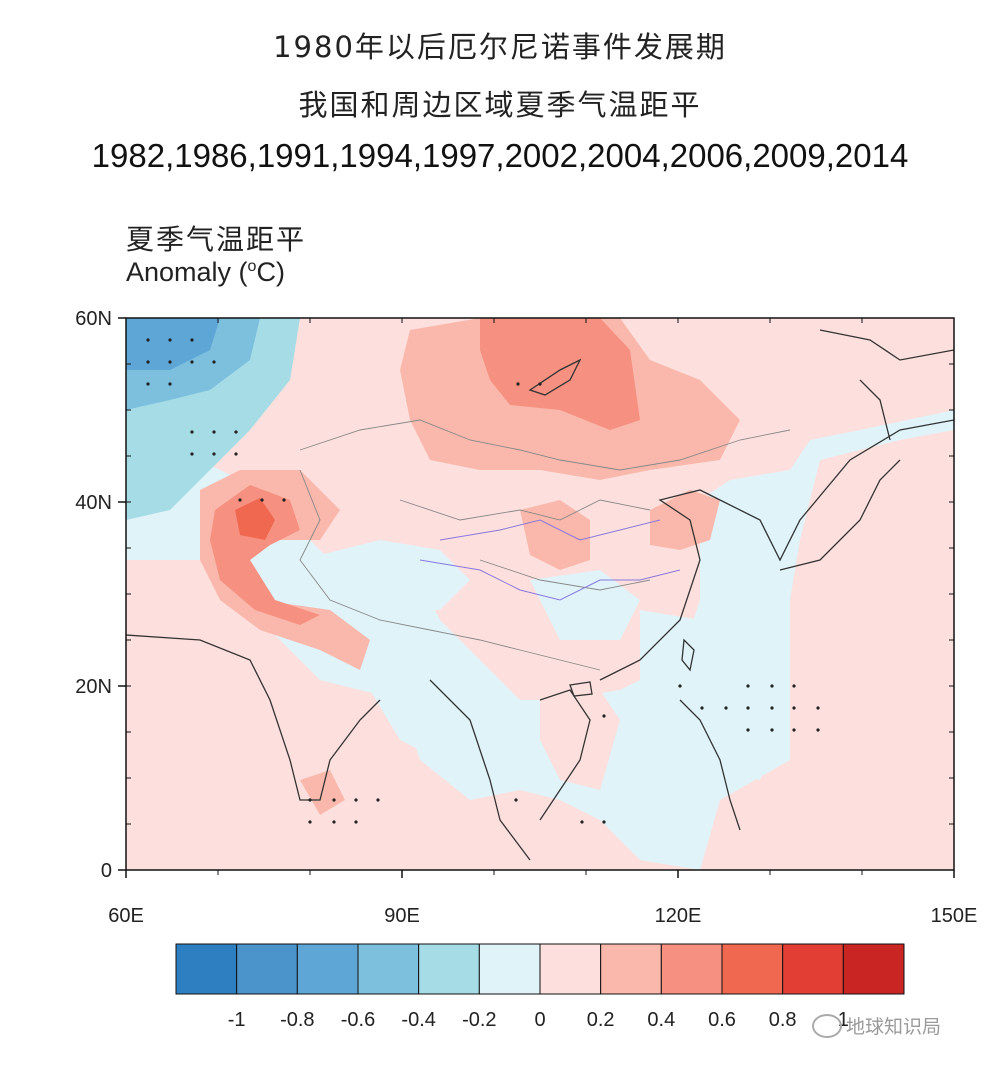 This screenshot has width=1000, height=1070. Describe the element at coordinates (385, 575) in the screenshot. I see `anomaly-region-cool-tibet` at that location.